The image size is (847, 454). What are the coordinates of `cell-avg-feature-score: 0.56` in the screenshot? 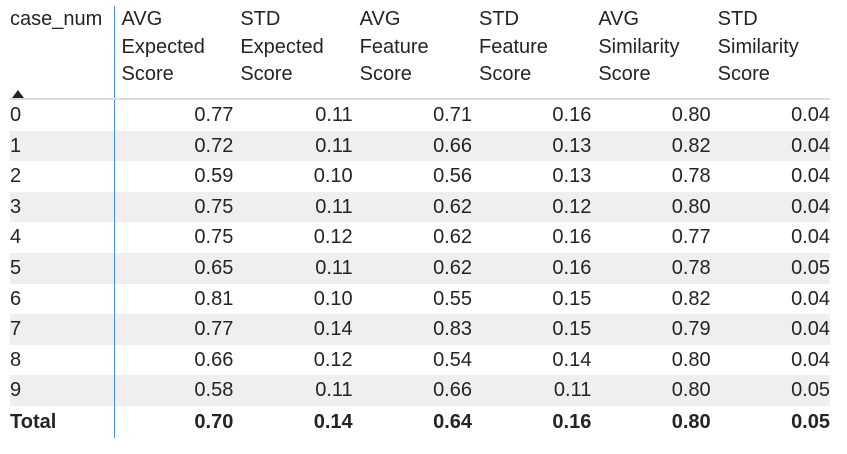 It's located at (452, 176).